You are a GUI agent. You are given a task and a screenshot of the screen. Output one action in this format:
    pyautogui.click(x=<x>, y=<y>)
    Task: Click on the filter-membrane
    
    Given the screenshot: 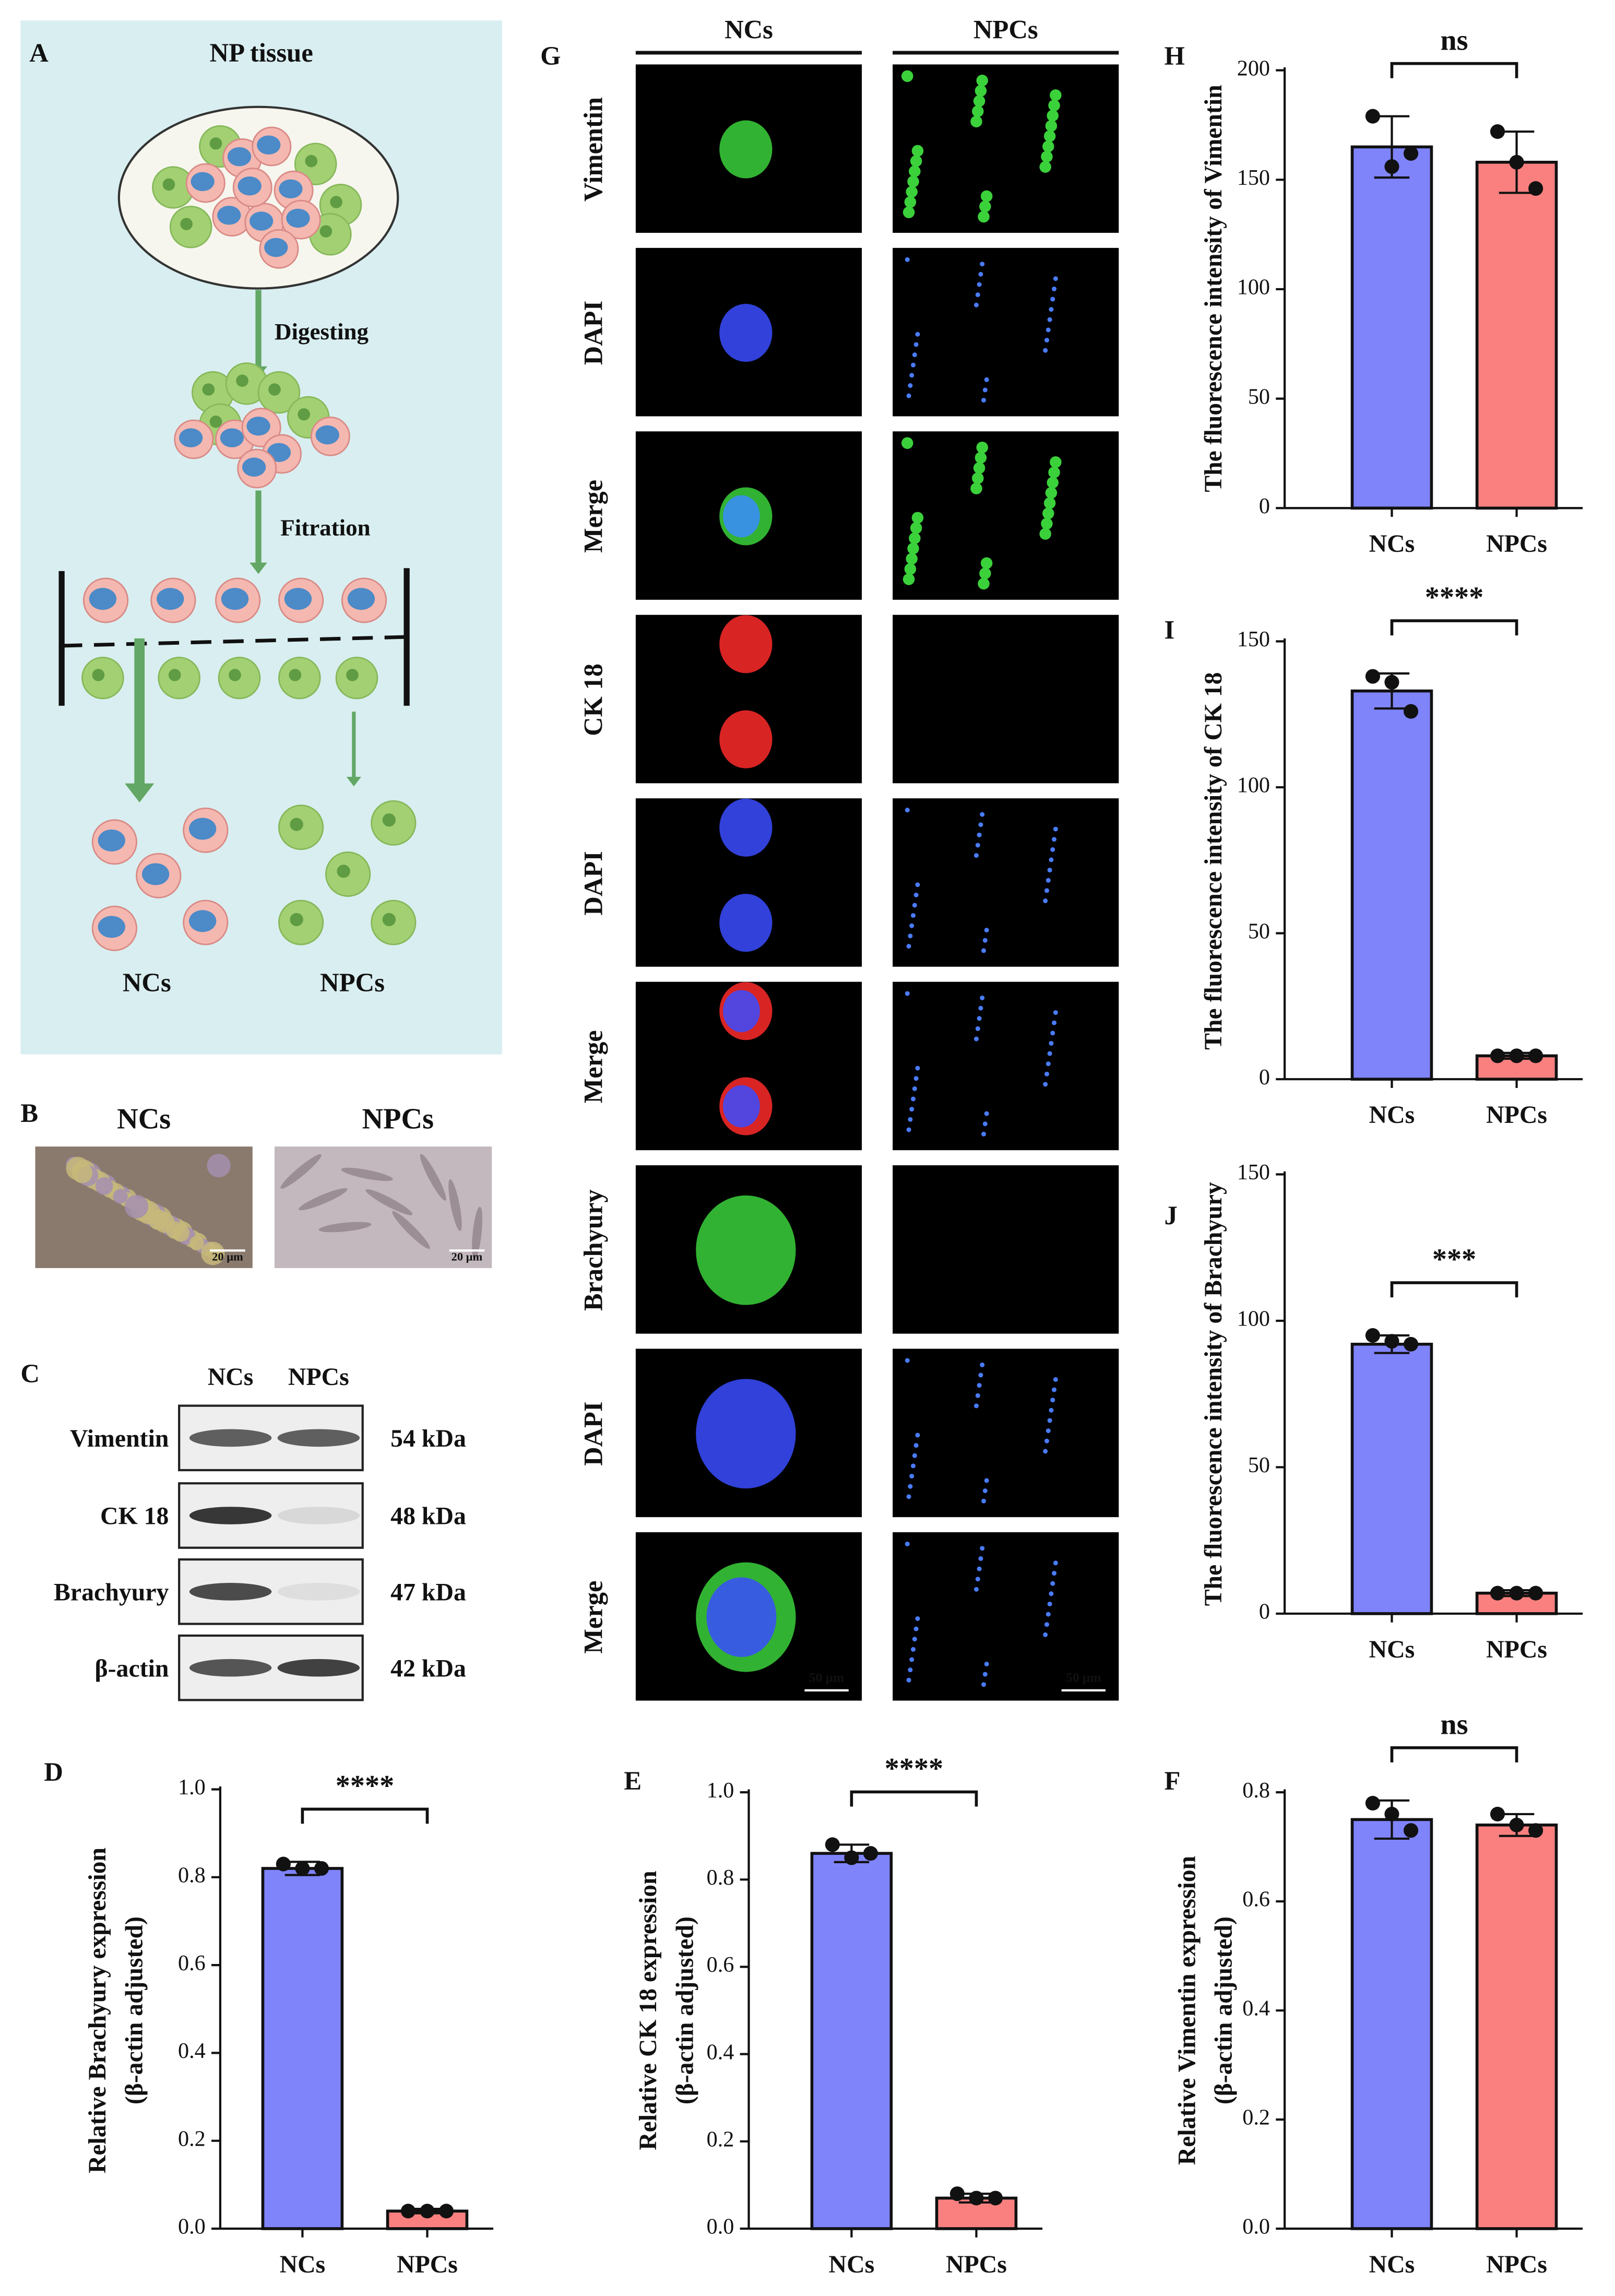 What is the action you would take?
    pyautogui.click(x=235, y=641)
    